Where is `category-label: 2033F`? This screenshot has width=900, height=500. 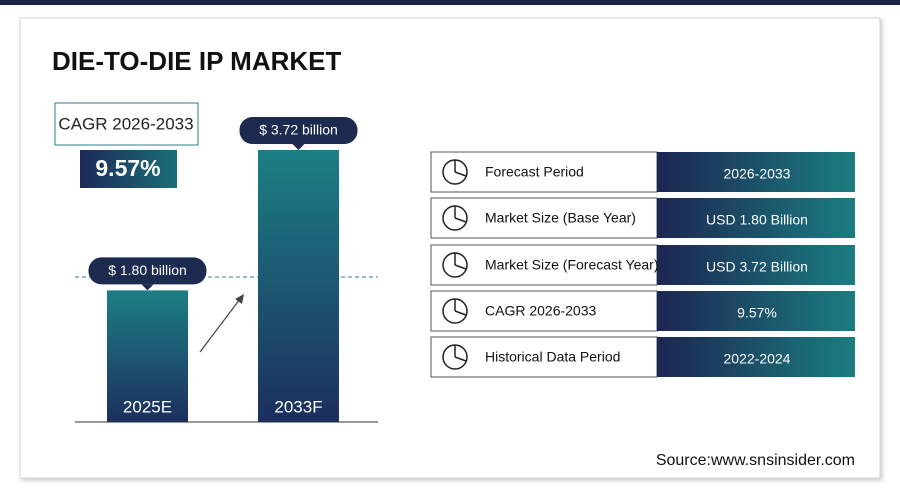
category-label: 2033F is located at coordinates (298, 406).